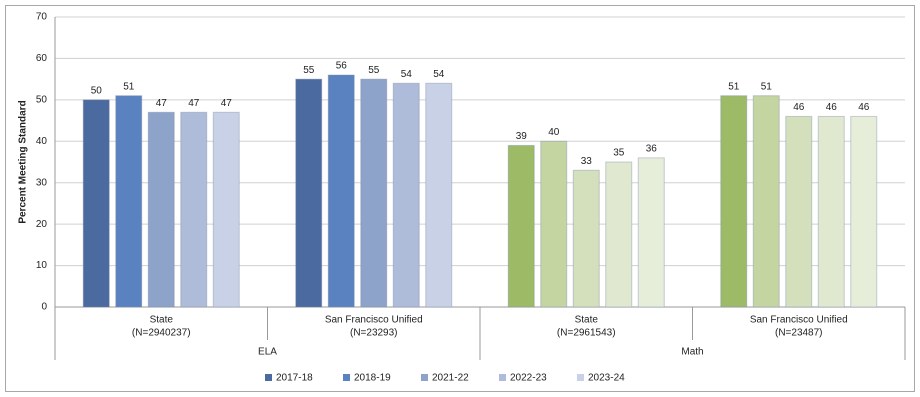  Describe the element at coordinates (606, 378) in the screenshot. I see `legend-label: 2023-24` at that location.